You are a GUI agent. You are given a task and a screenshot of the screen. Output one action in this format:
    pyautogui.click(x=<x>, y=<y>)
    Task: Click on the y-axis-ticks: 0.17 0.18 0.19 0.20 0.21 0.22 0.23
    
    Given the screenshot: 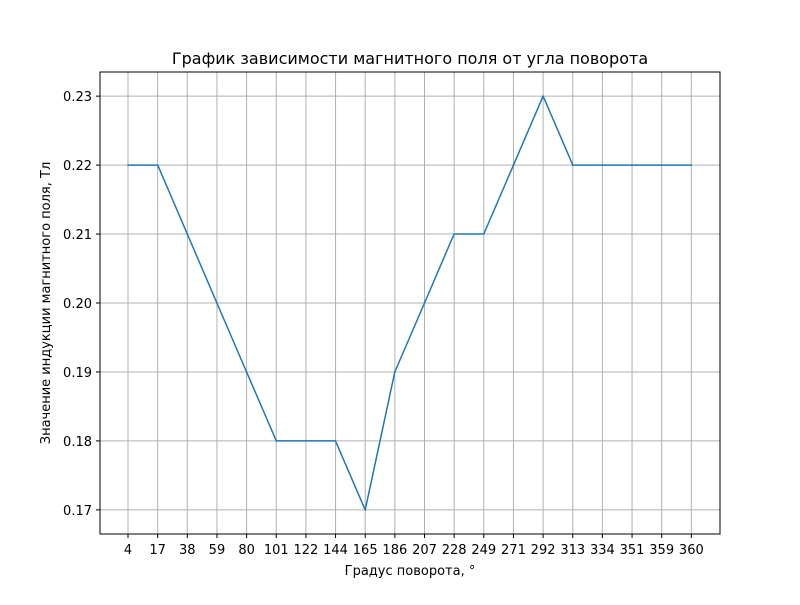 What is the action you would take?
    pyautogui.click(x=81, y=304)
    